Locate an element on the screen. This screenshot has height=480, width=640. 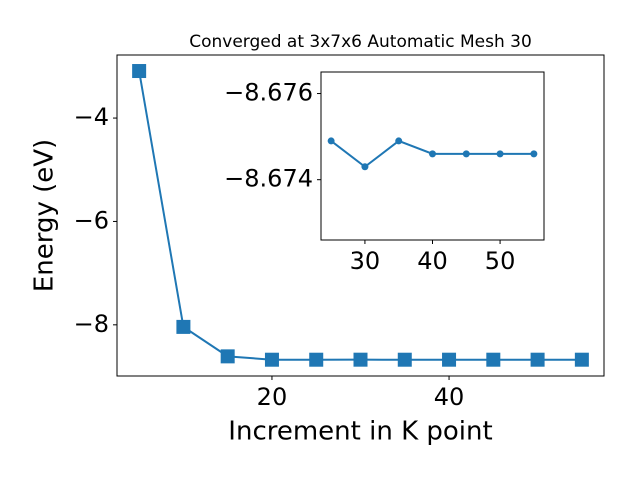
y-tick-label: −8.676 is located at coordinates (268, 93).